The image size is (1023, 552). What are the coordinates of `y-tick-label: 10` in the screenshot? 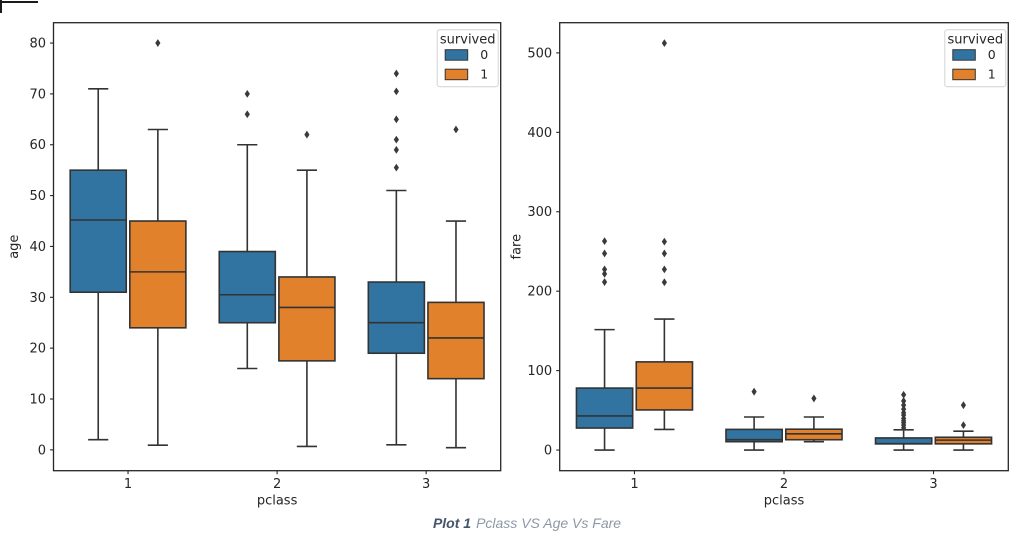 It's located at (37, 399).